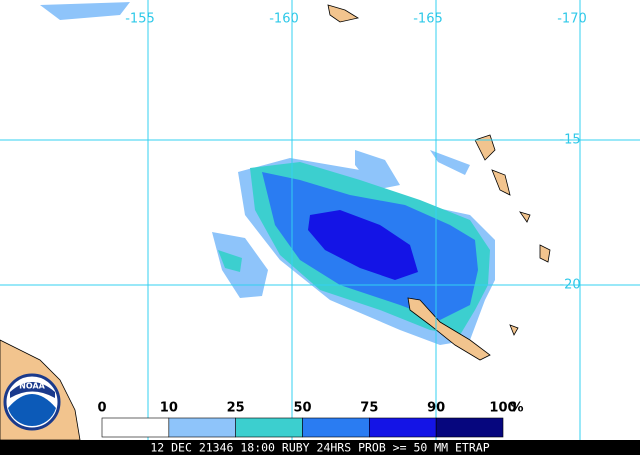  What do you see at coordinates (169, 408) in the screenshot?
I see `colorbar-label: 10` at bounding box center [169, 408].